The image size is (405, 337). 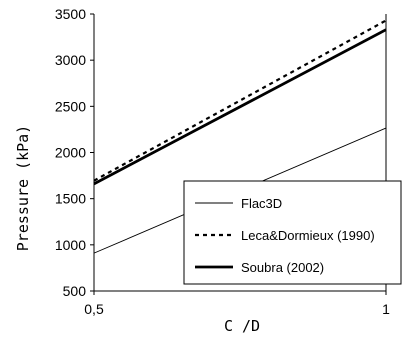 I want to click on y-tick-label: 1000, so click(x=70, y=245).